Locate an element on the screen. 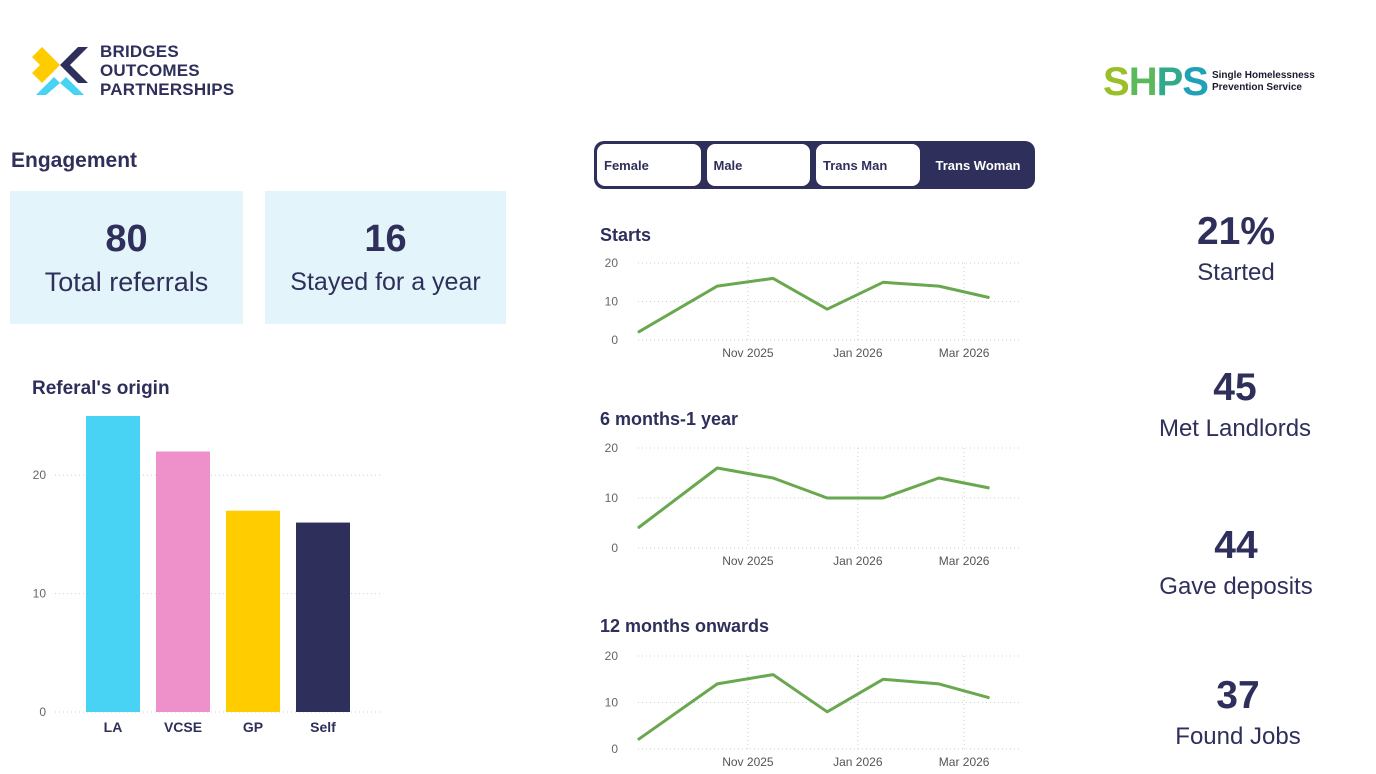  kpi-started: 21% Started is located at coordinates (1236, 249).